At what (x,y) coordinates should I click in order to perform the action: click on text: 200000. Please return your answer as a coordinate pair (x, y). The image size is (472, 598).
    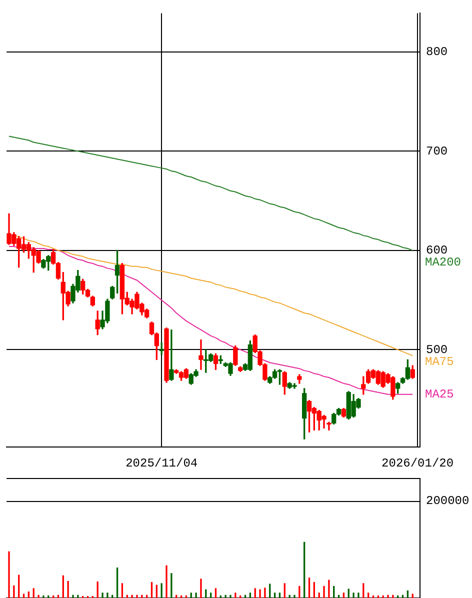
    Looking at the image, I should click on (448, 501).